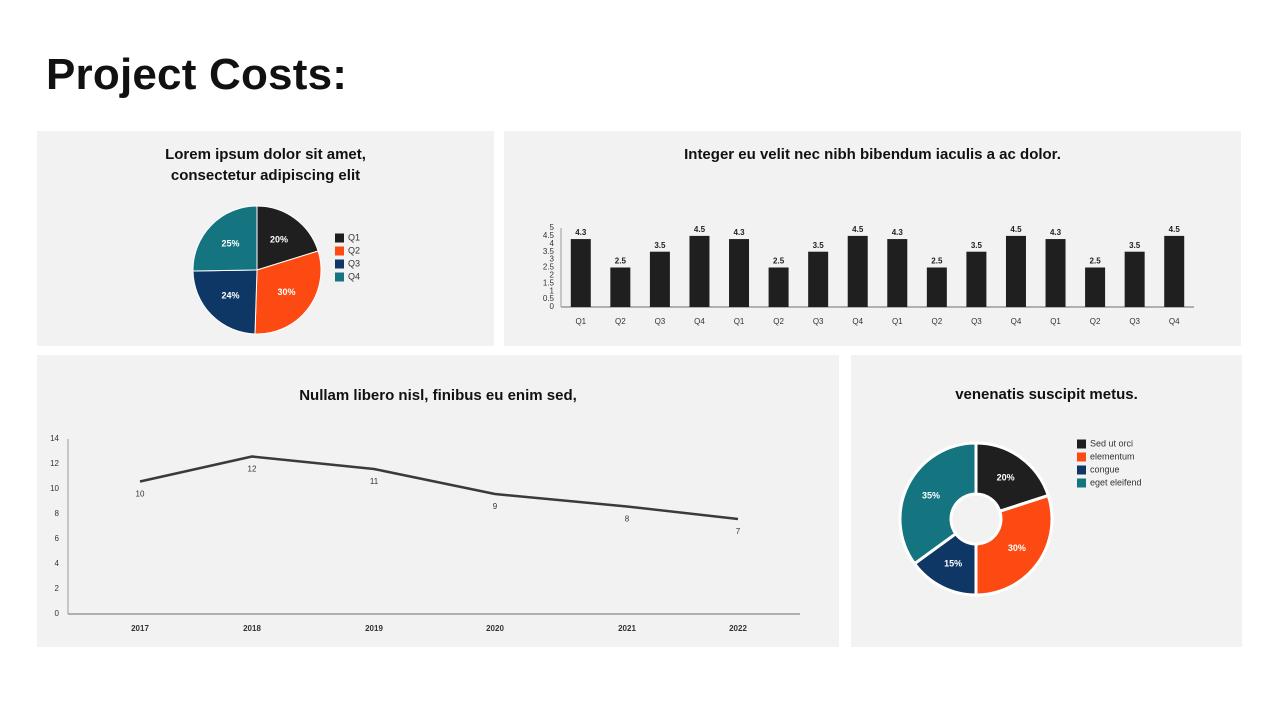 The height and width of the screenshot is (720, 1280). I want to click on y-tick-label: 14, so click(54, 438).